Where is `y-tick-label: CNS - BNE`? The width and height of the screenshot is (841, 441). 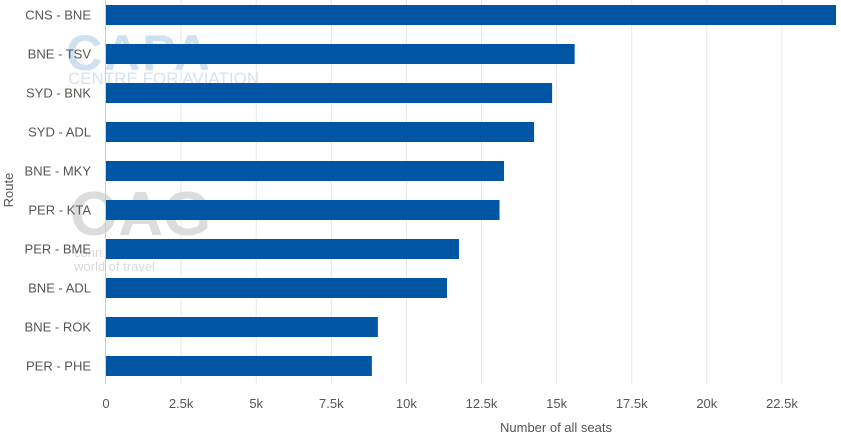
y-tick-label: CNS - BNE is located at coordinates (58, 15).